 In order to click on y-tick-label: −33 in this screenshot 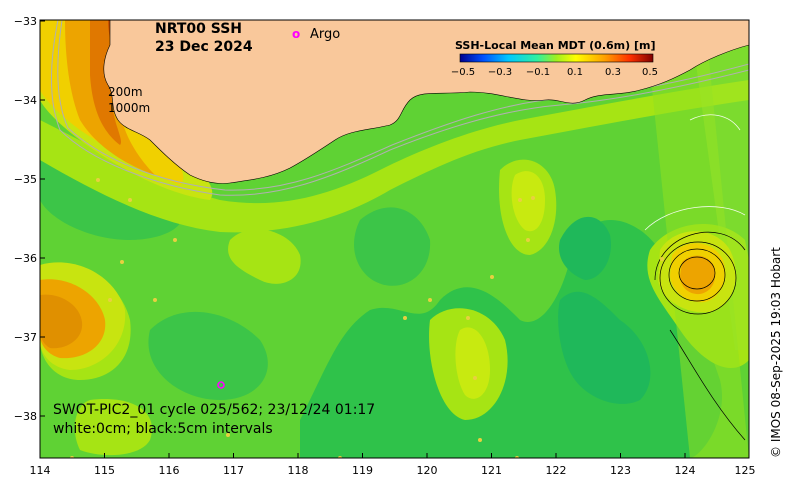, I will do `click(25, 21)`.